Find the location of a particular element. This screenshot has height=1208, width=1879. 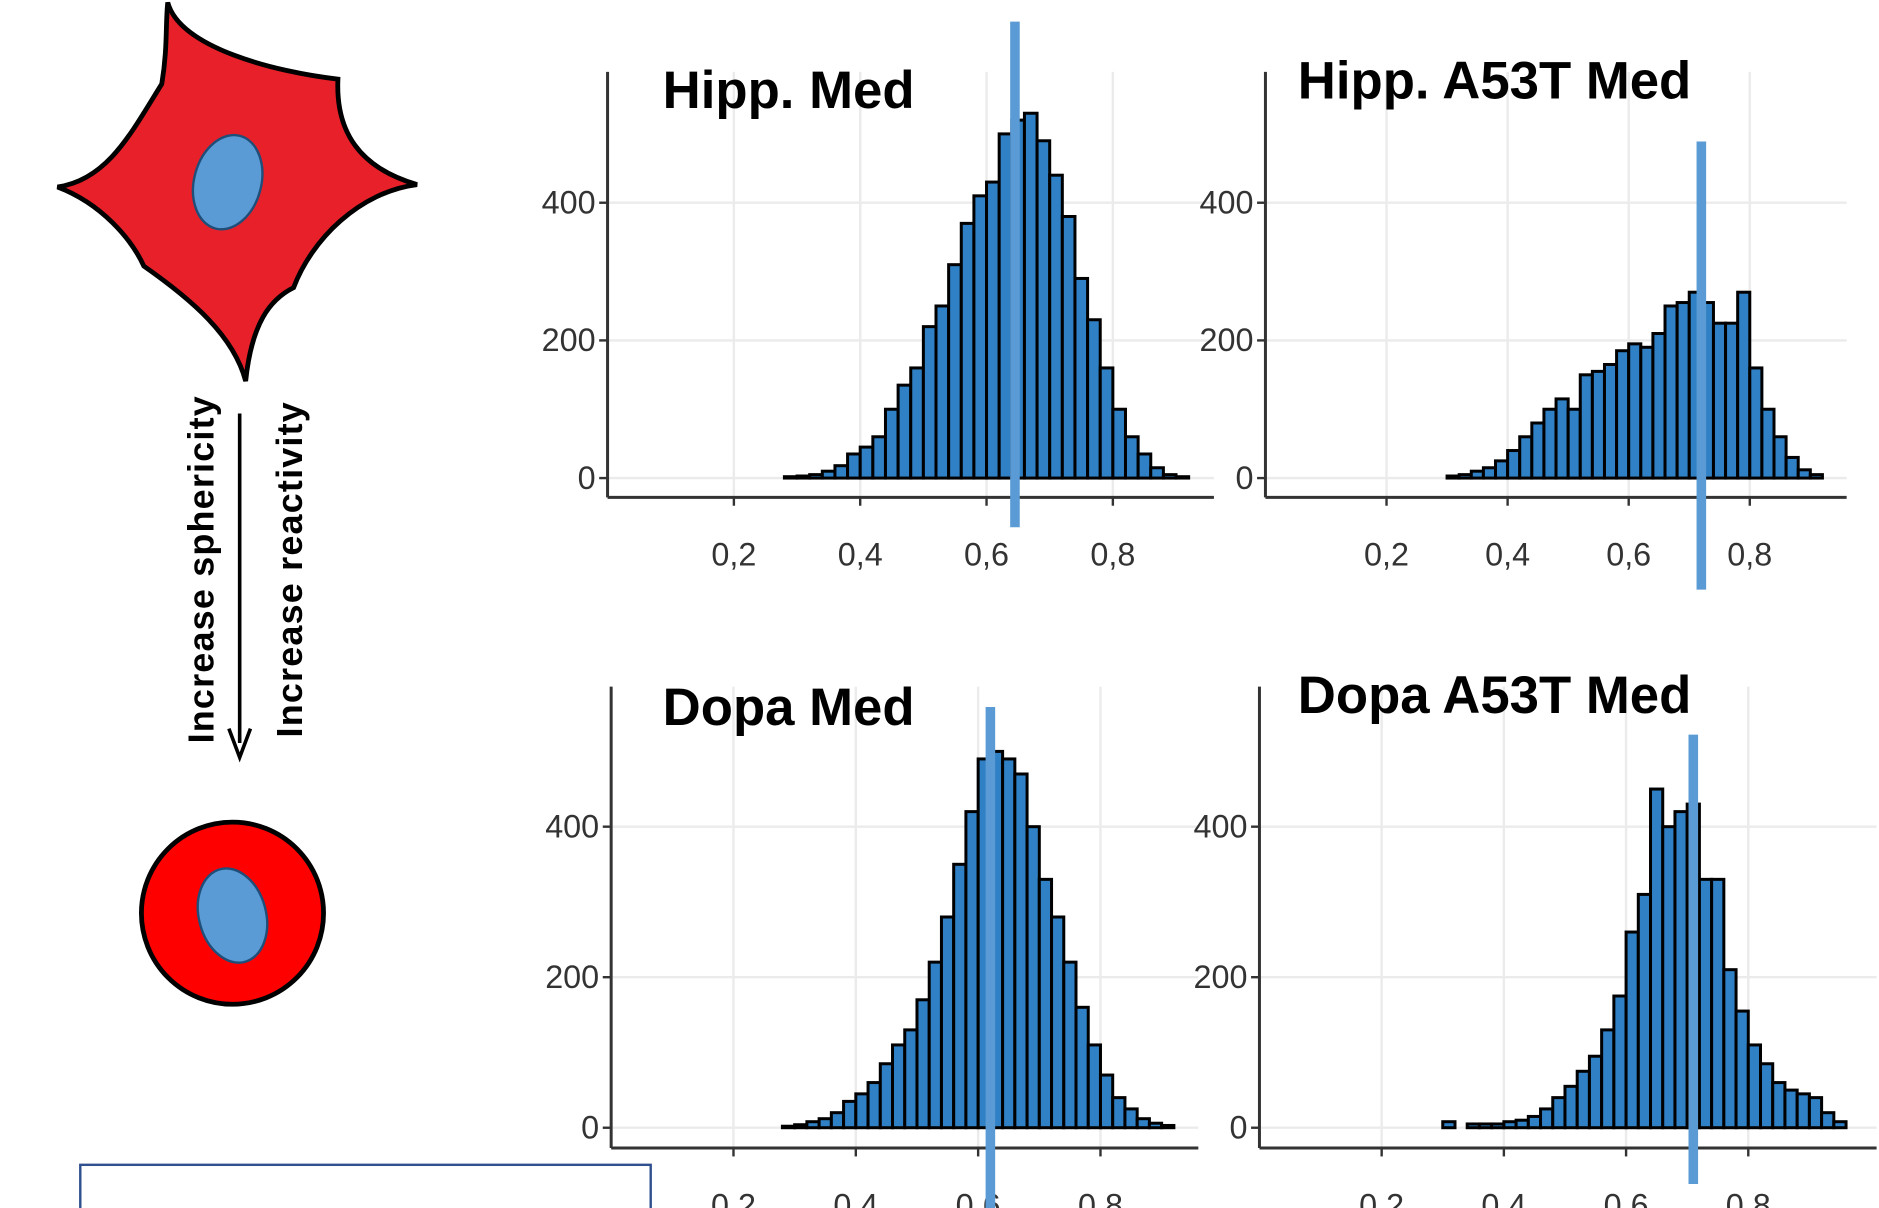

note-box is located at coordinates (365, 1185).